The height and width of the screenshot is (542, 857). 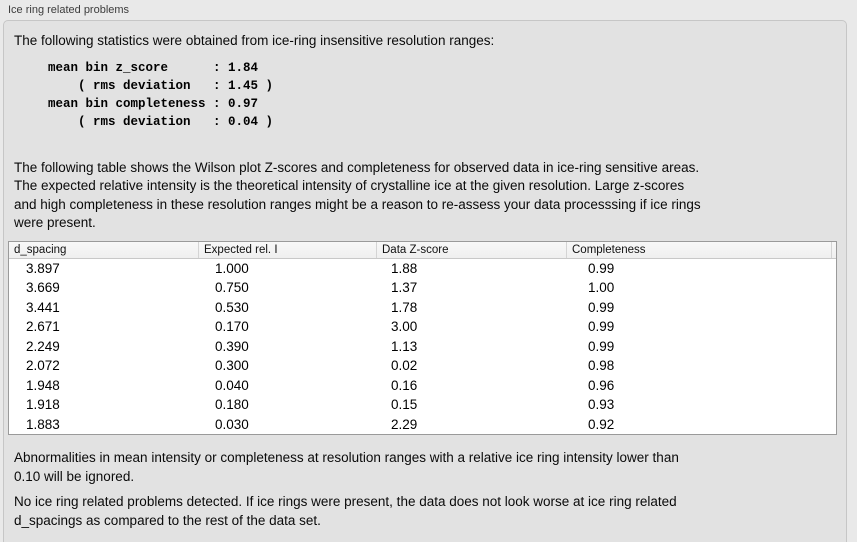 What do you see at coordinates (232, 287) in the screenshot?
I see `table-cell: 0.750` at bounding box center [232, 287].